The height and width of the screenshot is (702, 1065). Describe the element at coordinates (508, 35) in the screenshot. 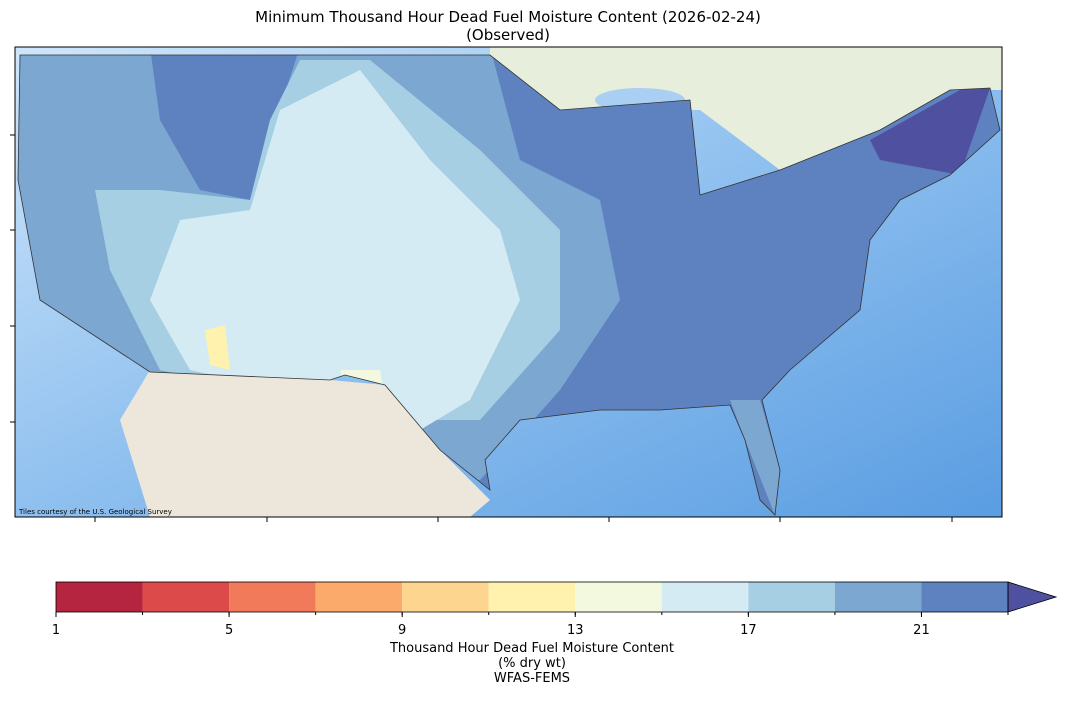

I see `title-line: (Observed)` at that location.